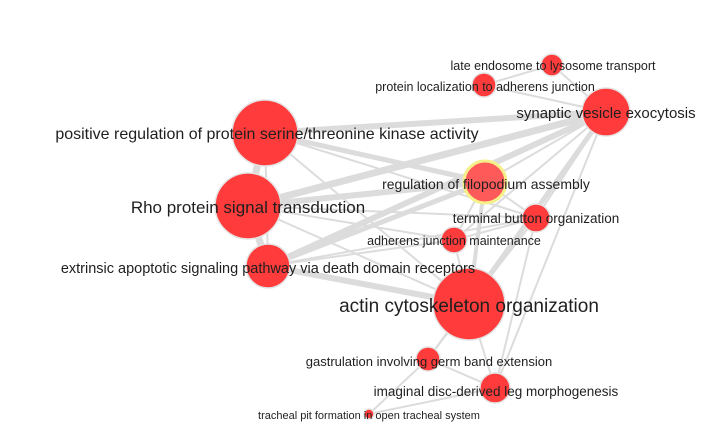  I want to click on edge-extrinsic-apoptotic-regulation-filopodium, so click(376, 224).